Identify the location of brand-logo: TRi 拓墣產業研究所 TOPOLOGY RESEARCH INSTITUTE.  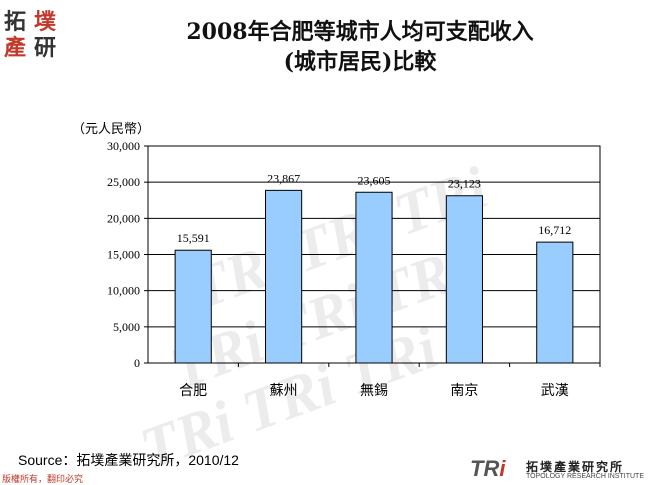
(558, 470).